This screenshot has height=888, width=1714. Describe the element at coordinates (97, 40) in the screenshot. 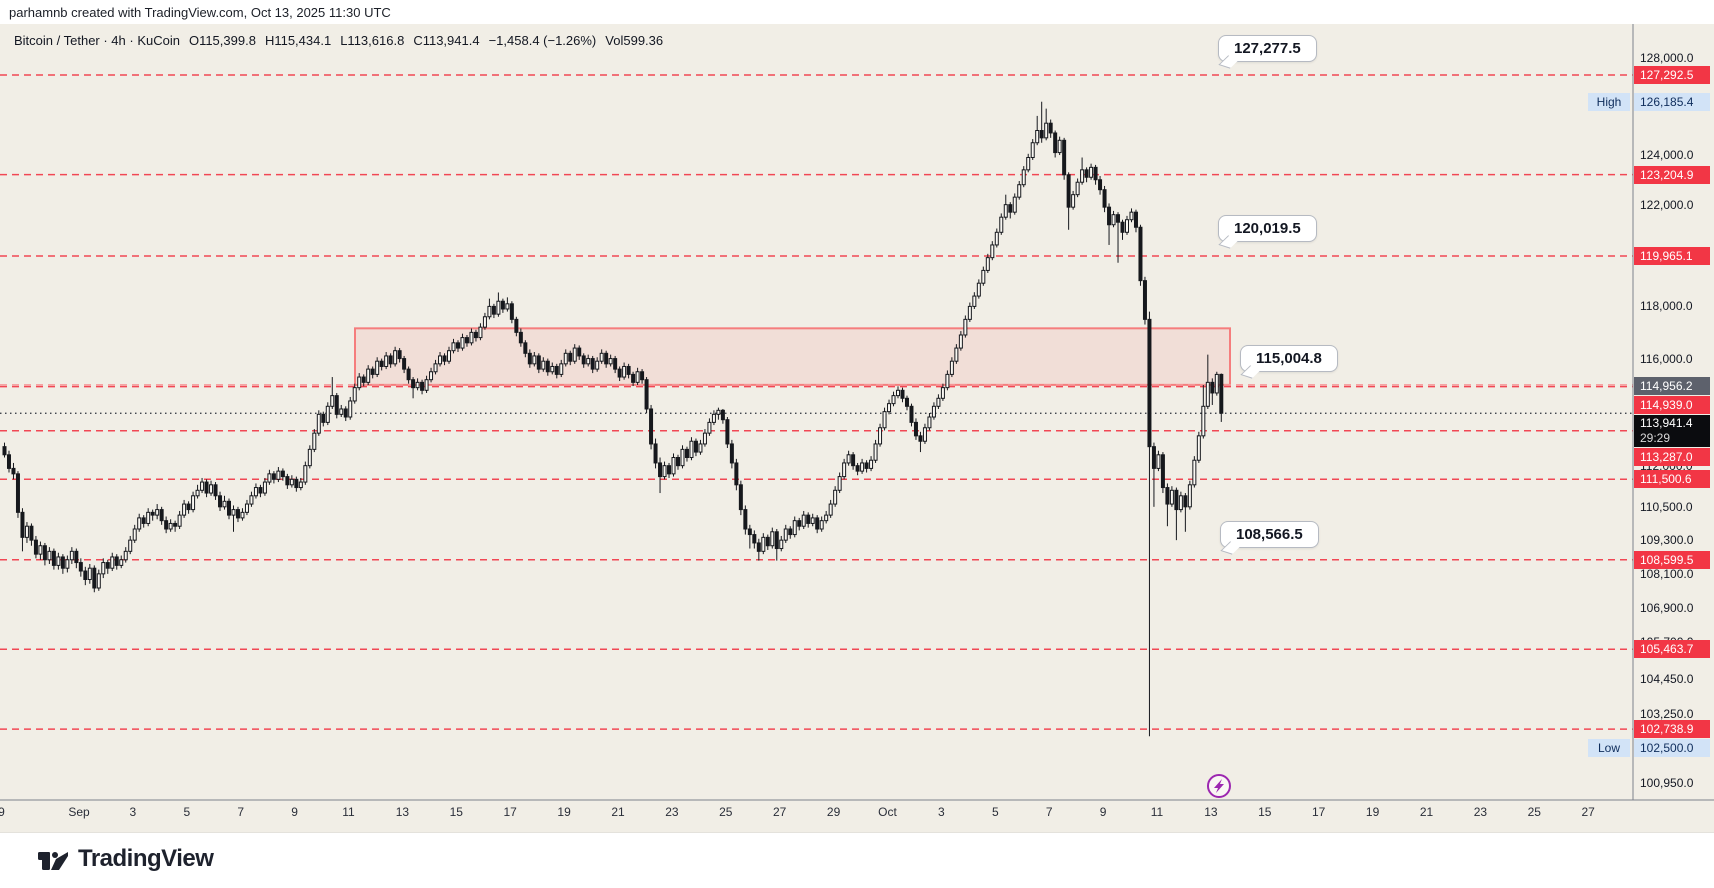

I see `symbol-title: Bitcoin / Tether · 4h · KuCoin` at that location.